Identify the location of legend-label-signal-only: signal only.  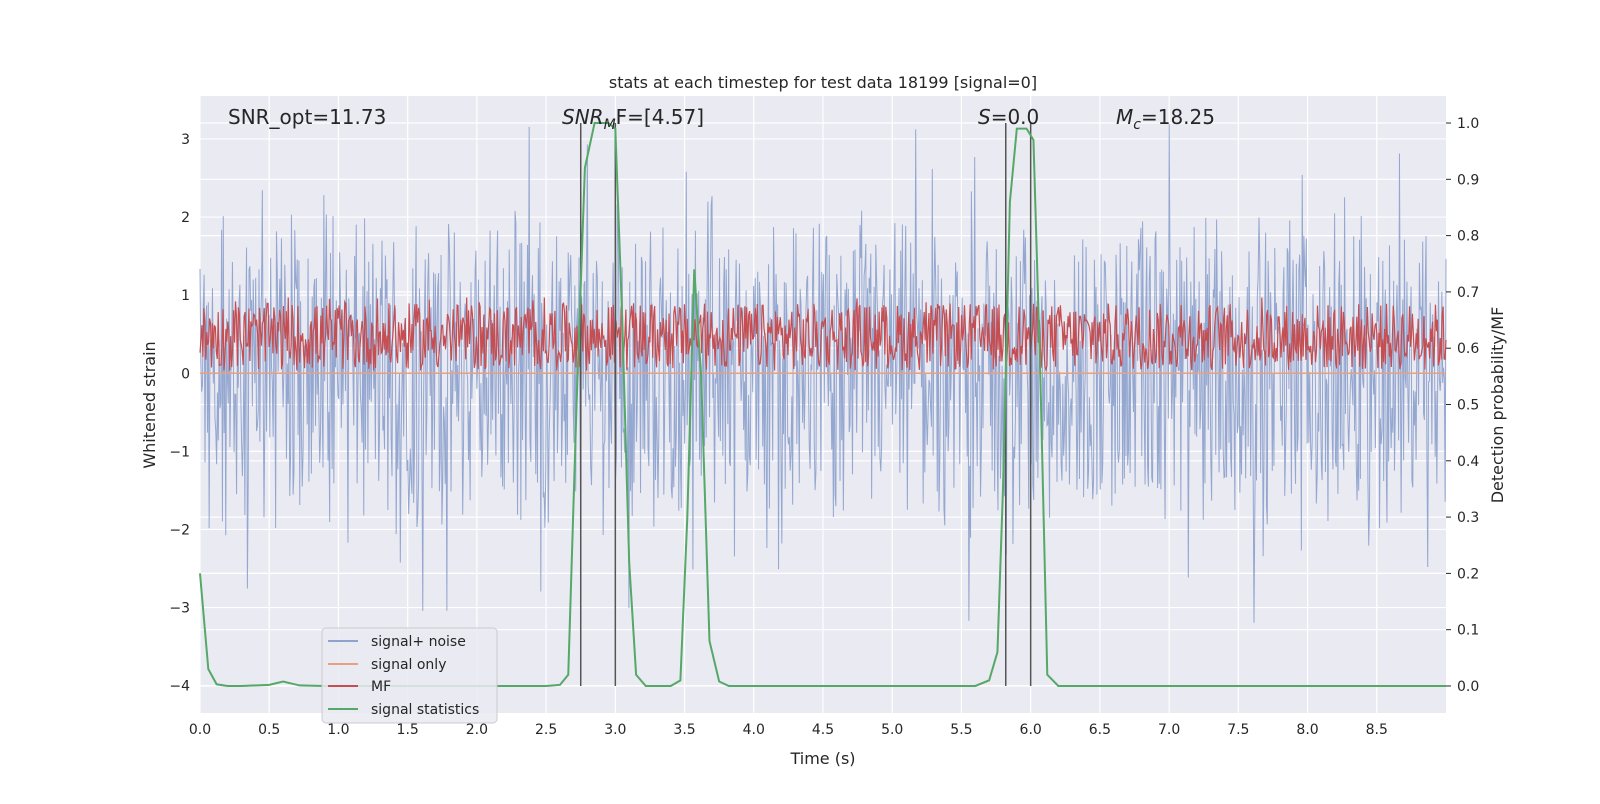
(408, 665).